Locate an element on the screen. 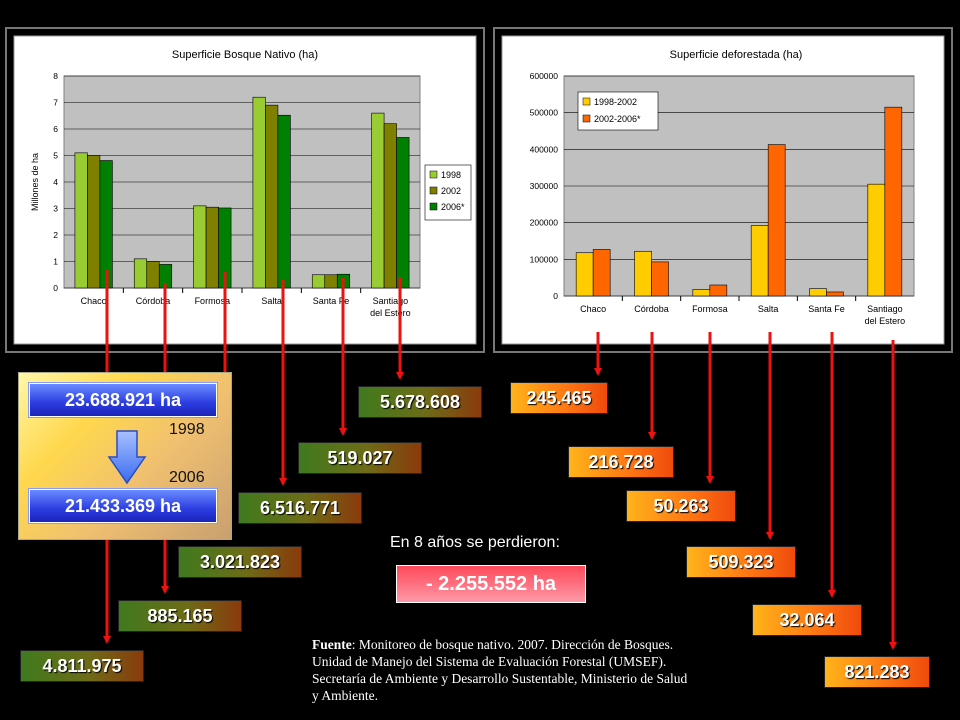 The image size is (960, 720). loss-value: - 2.255.552 ha is located at coordinates (491, 584).